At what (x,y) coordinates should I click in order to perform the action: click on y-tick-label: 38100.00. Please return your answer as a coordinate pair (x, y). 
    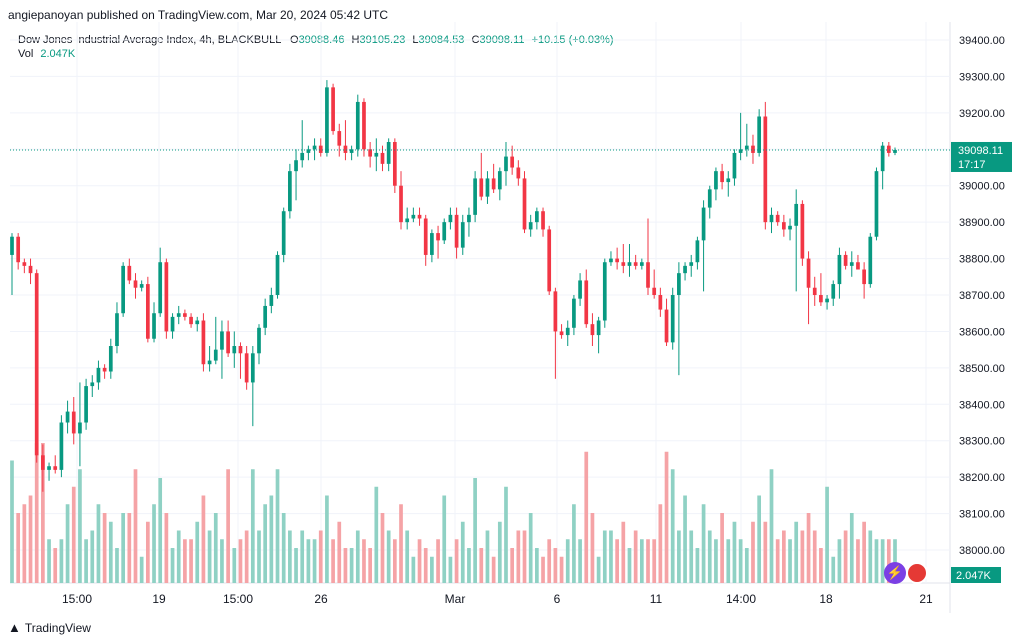
    Looking at the image, I should click on (982, 515).